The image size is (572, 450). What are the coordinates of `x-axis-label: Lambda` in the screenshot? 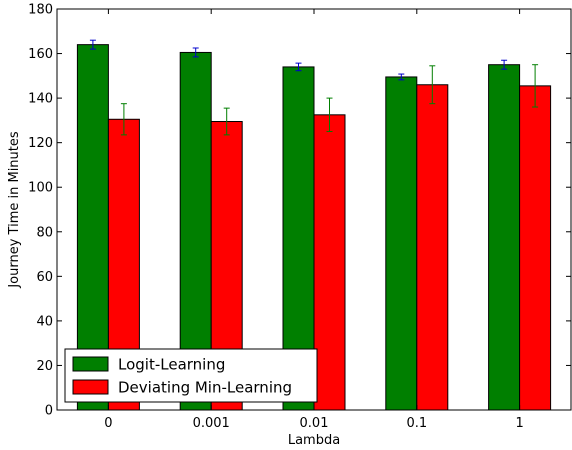 It's located at (314, 440).